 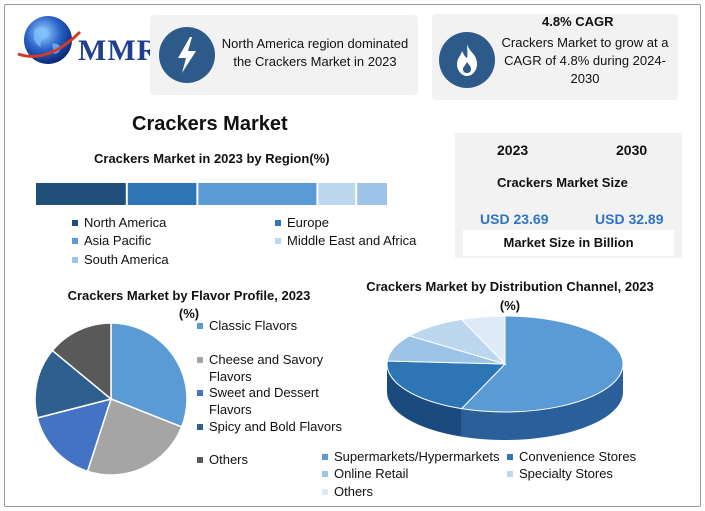 I want to click on legend-online-retail: Online Retail, so click(x=365, y=473).